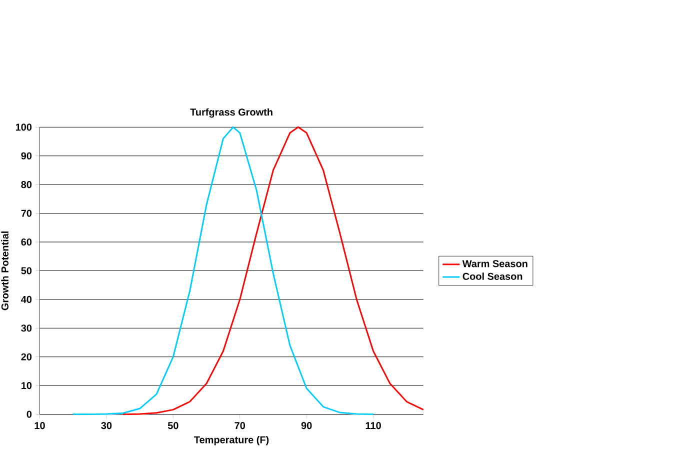  What do you see at coordinates (29, 414) in the screenshot?
I see `y-tick-label: 0` at bounding box center [29, 414].